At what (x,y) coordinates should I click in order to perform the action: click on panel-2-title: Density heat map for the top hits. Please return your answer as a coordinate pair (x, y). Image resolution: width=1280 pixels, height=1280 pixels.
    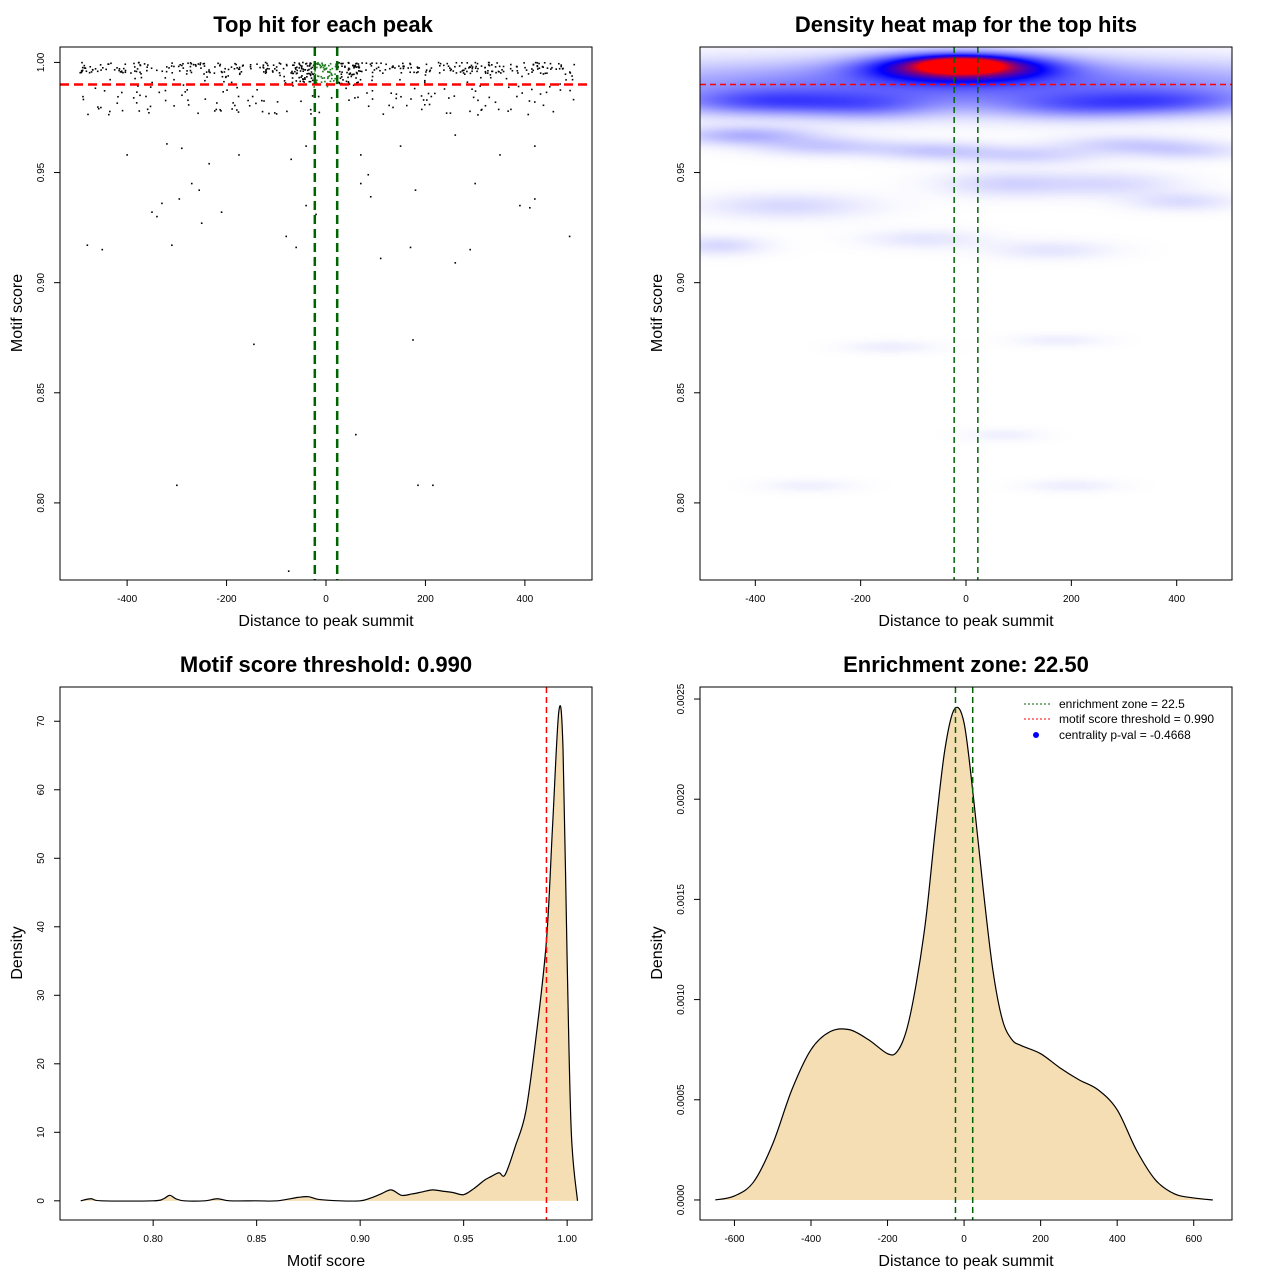
    Looking at the image, I should click on (966, 24).